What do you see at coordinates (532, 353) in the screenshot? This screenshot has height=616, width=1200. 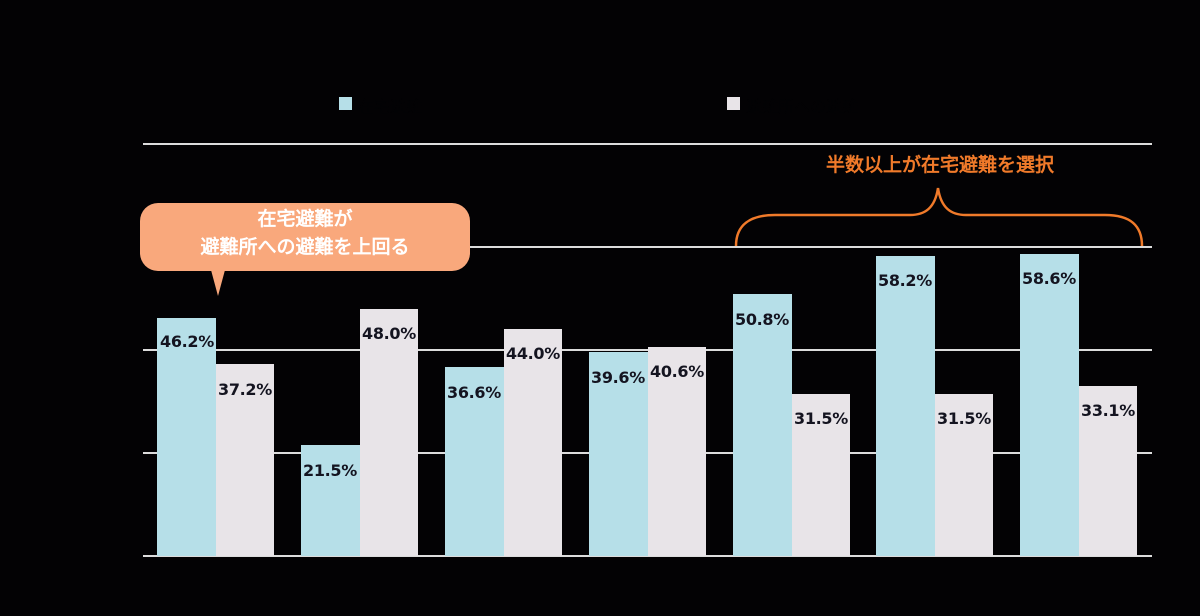 I see `value-label: 44.0%` at bounding box center [532, 353].